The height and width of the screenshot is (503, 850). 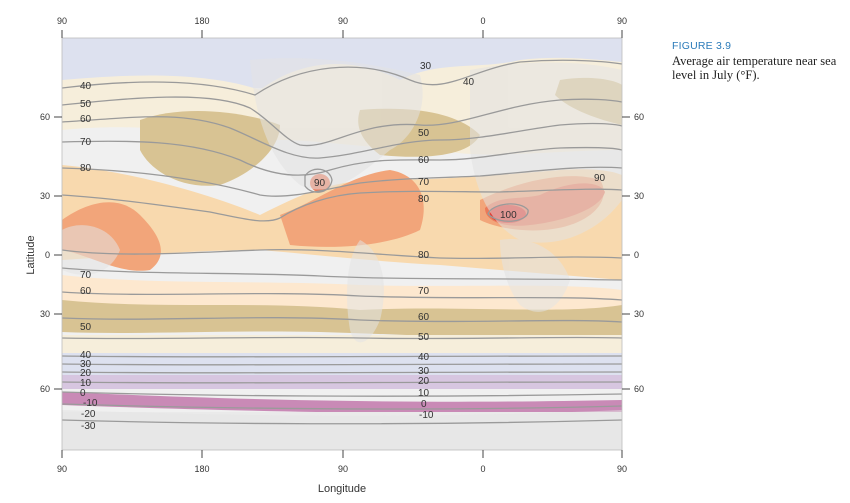 What do you see at coordinates (47, 255) in the screenshot?
I see `left-tick-label: 0` at bounding box center [47, 255].